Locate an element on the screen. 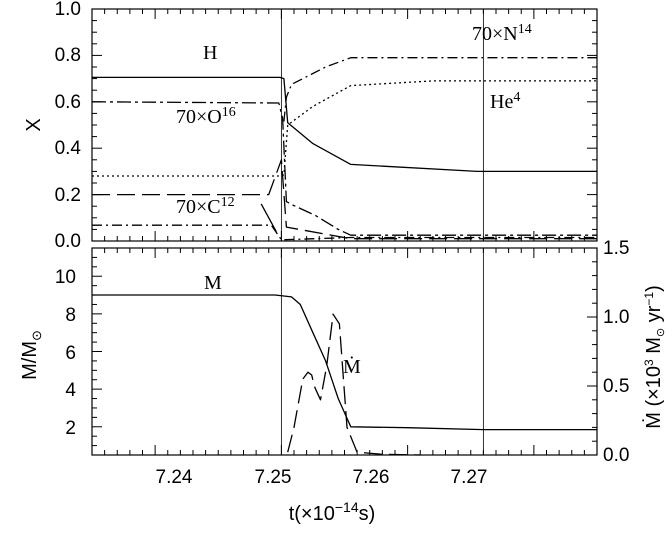 The width and height of the screenshot is (672, 549). series-line-h is located at coordinates (344, 124).